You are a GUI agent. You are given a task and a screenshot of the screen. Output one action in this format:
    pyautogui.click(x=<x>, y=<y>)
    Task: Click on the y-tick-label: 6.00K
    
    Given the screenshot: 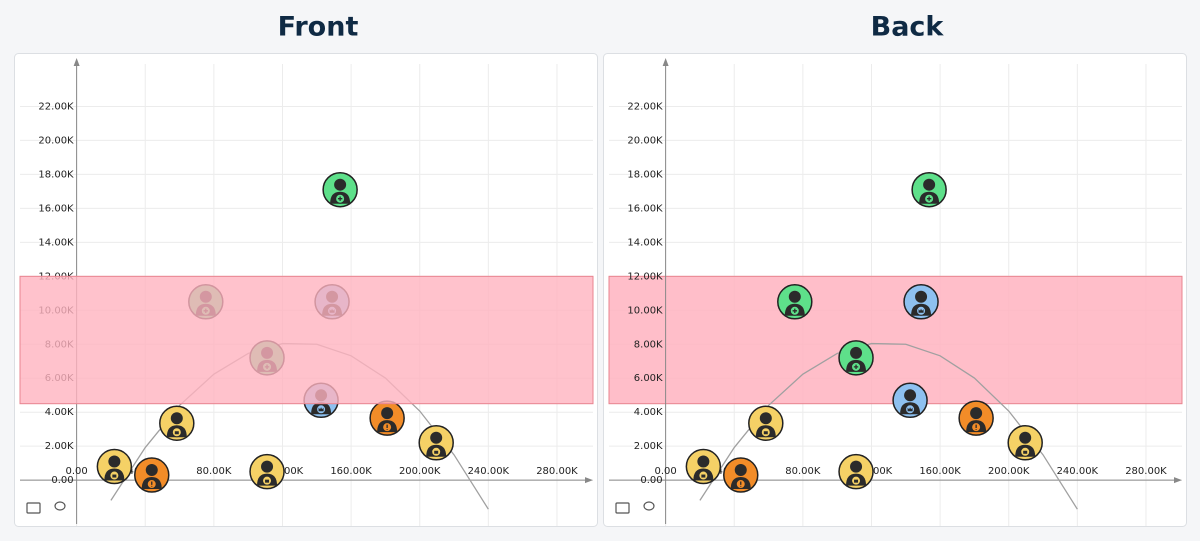 What is the action you would take?
    pyautogui.click(x=648, y=378)
    